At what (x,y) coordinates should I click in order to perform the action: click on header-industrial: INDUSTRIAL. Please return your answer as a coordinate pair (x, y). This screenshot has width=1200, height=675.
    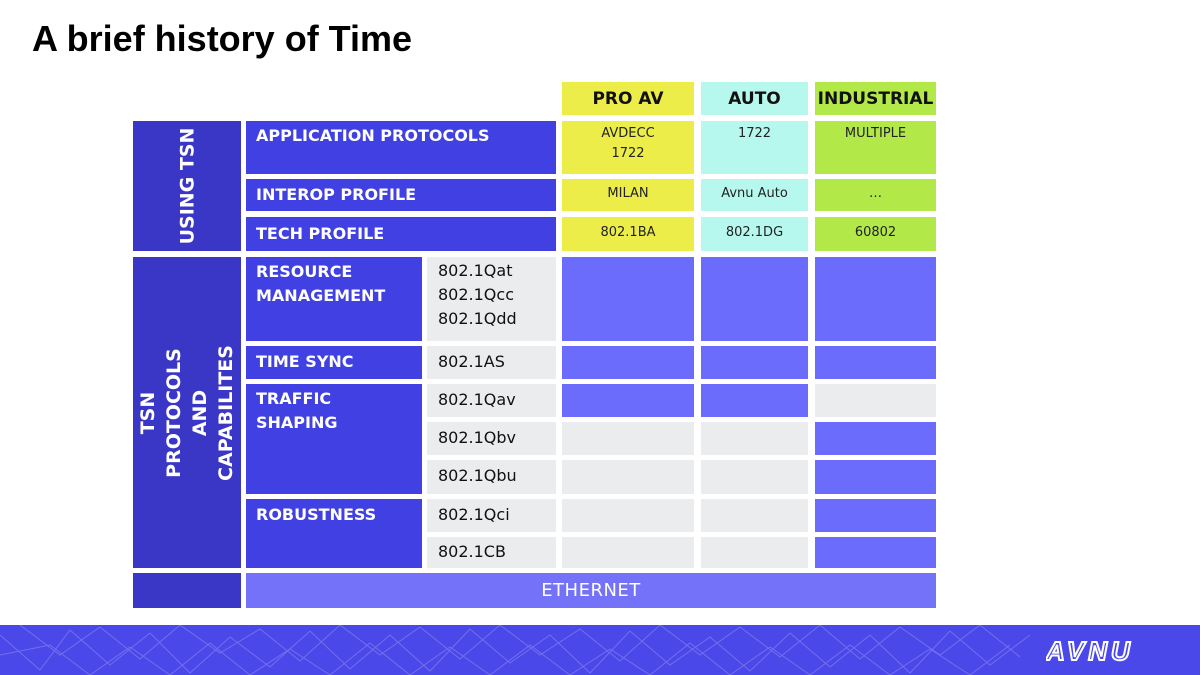
    Looking at the image, I should click on (875, 98).